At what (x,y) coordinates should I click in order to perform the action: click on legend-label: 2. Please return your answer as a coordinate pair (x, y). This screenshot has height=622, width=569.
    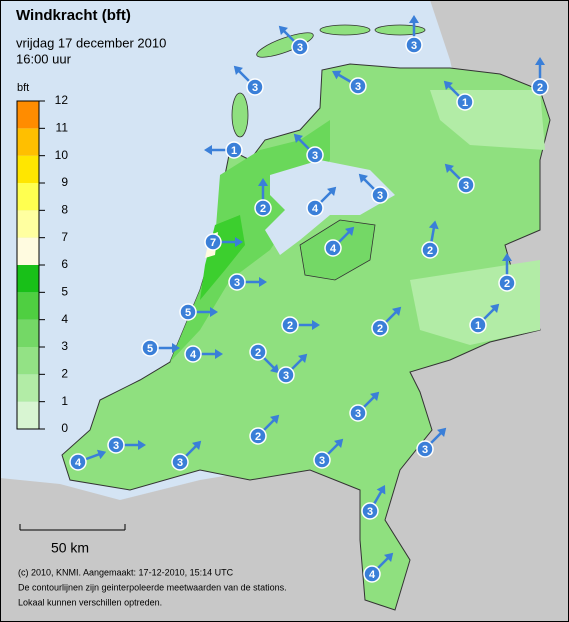
    Looking at the image, I should click on (64, 374).